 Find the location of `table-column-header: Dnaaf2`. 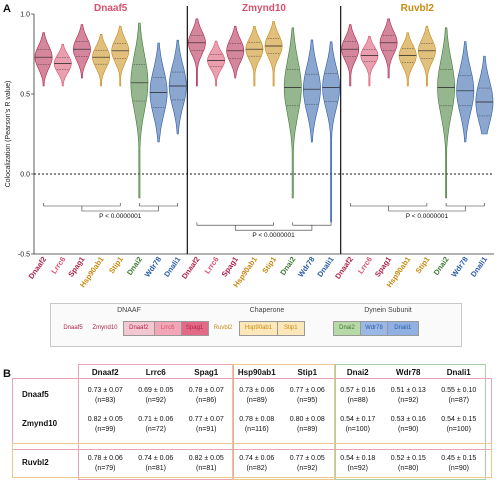

table-column-header: Dnaaf2 is located at coordinates (105, 372).